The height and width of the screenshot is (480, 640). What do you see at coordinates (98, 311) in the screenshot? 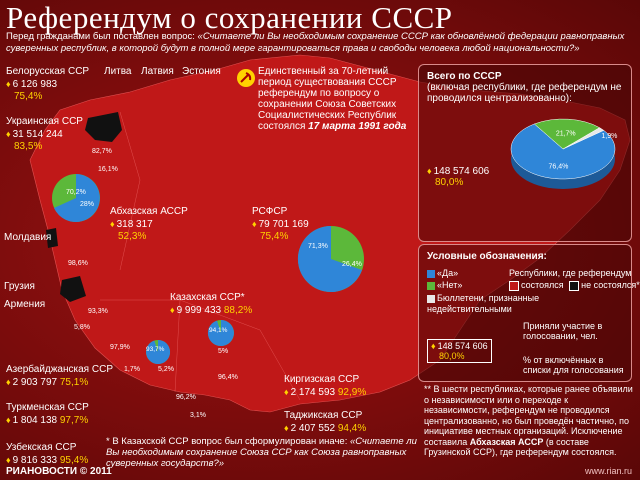
I see `map-value: 93,3%` at bounding box center [98, 311].